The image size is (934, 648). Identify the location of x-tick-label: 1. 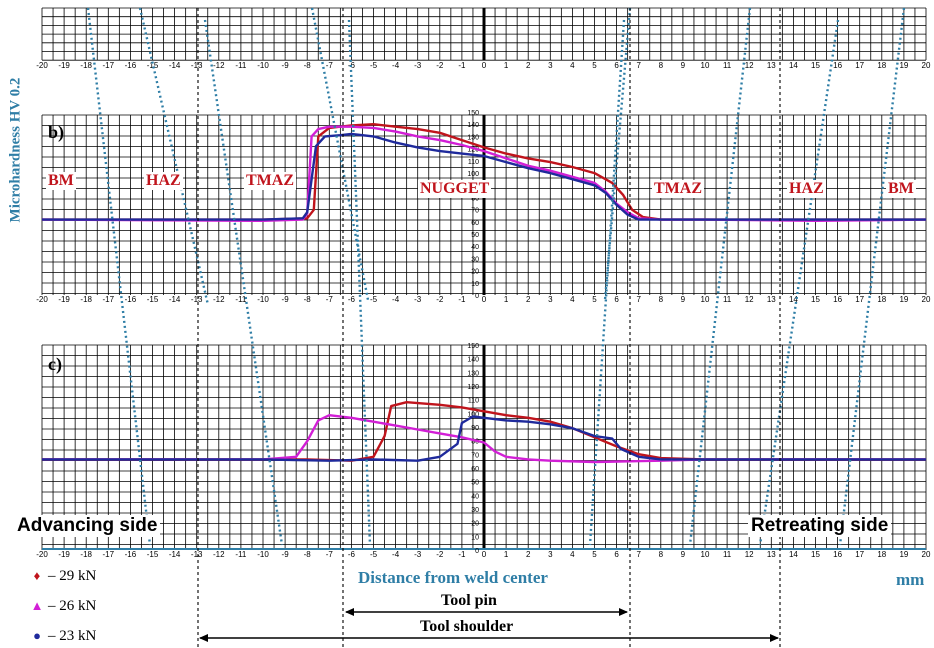
(506, 65).